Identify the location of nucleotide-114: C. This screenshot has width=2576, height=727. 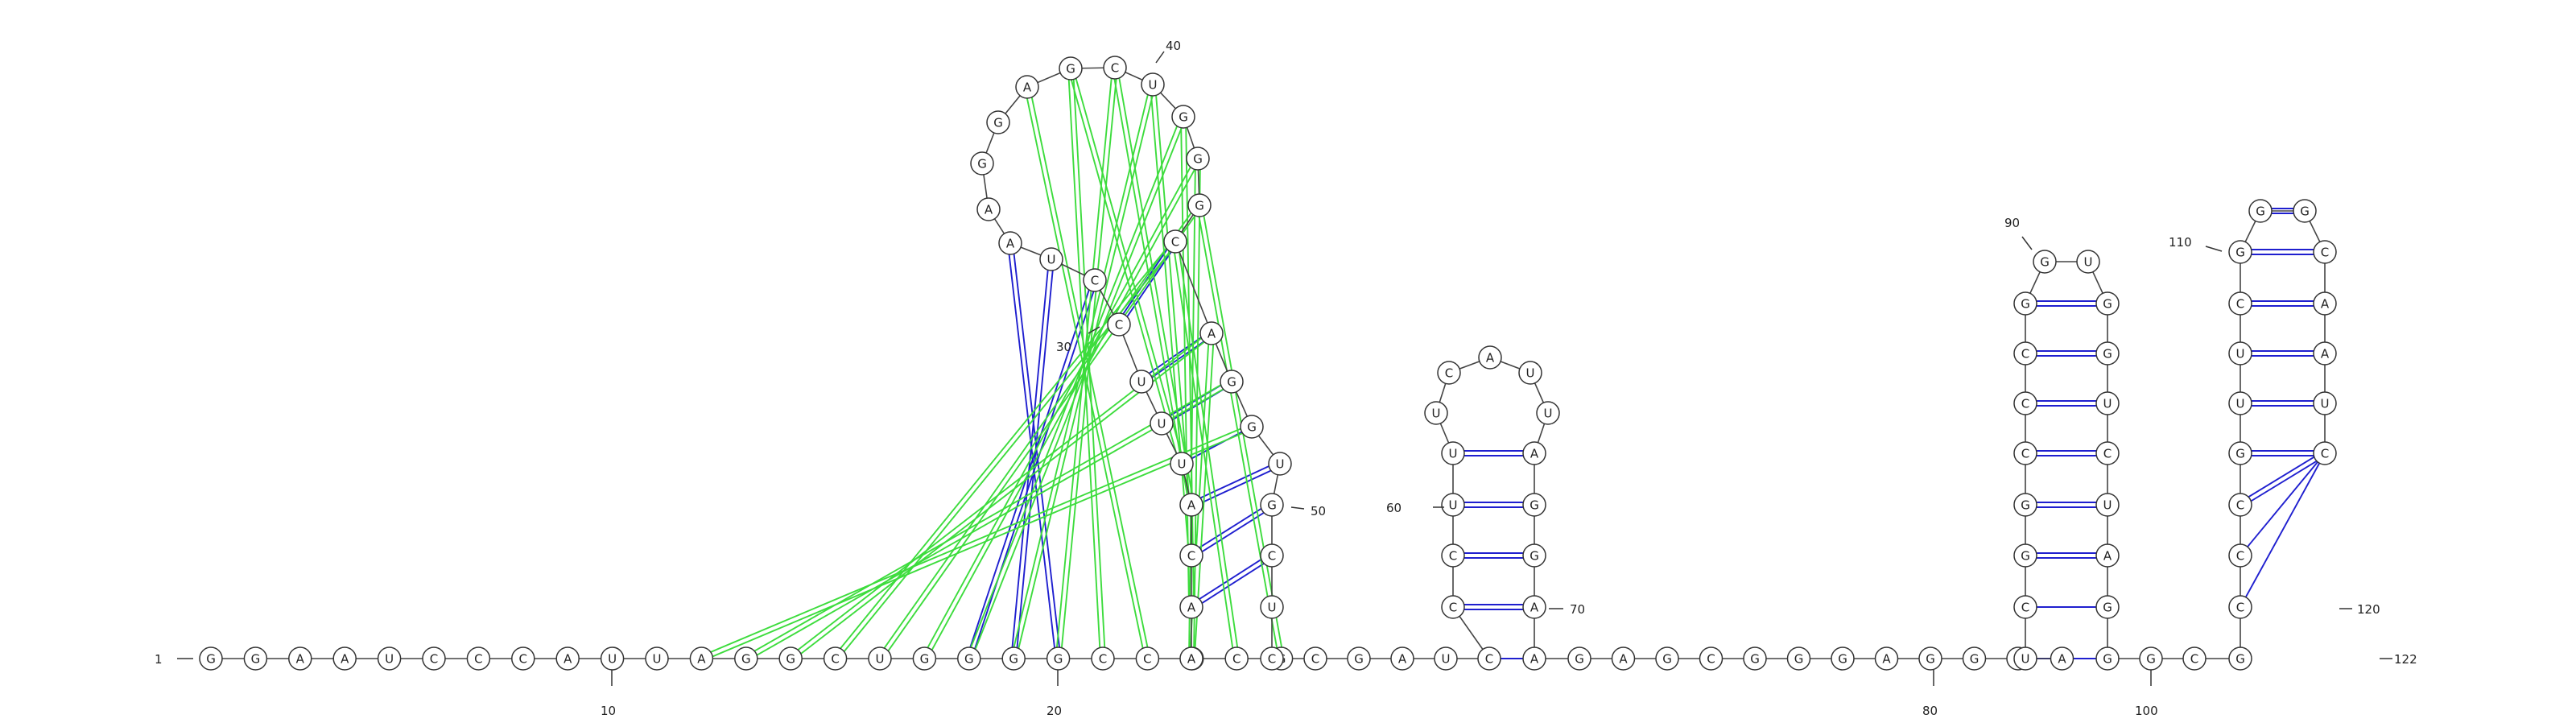
(2240, 304).